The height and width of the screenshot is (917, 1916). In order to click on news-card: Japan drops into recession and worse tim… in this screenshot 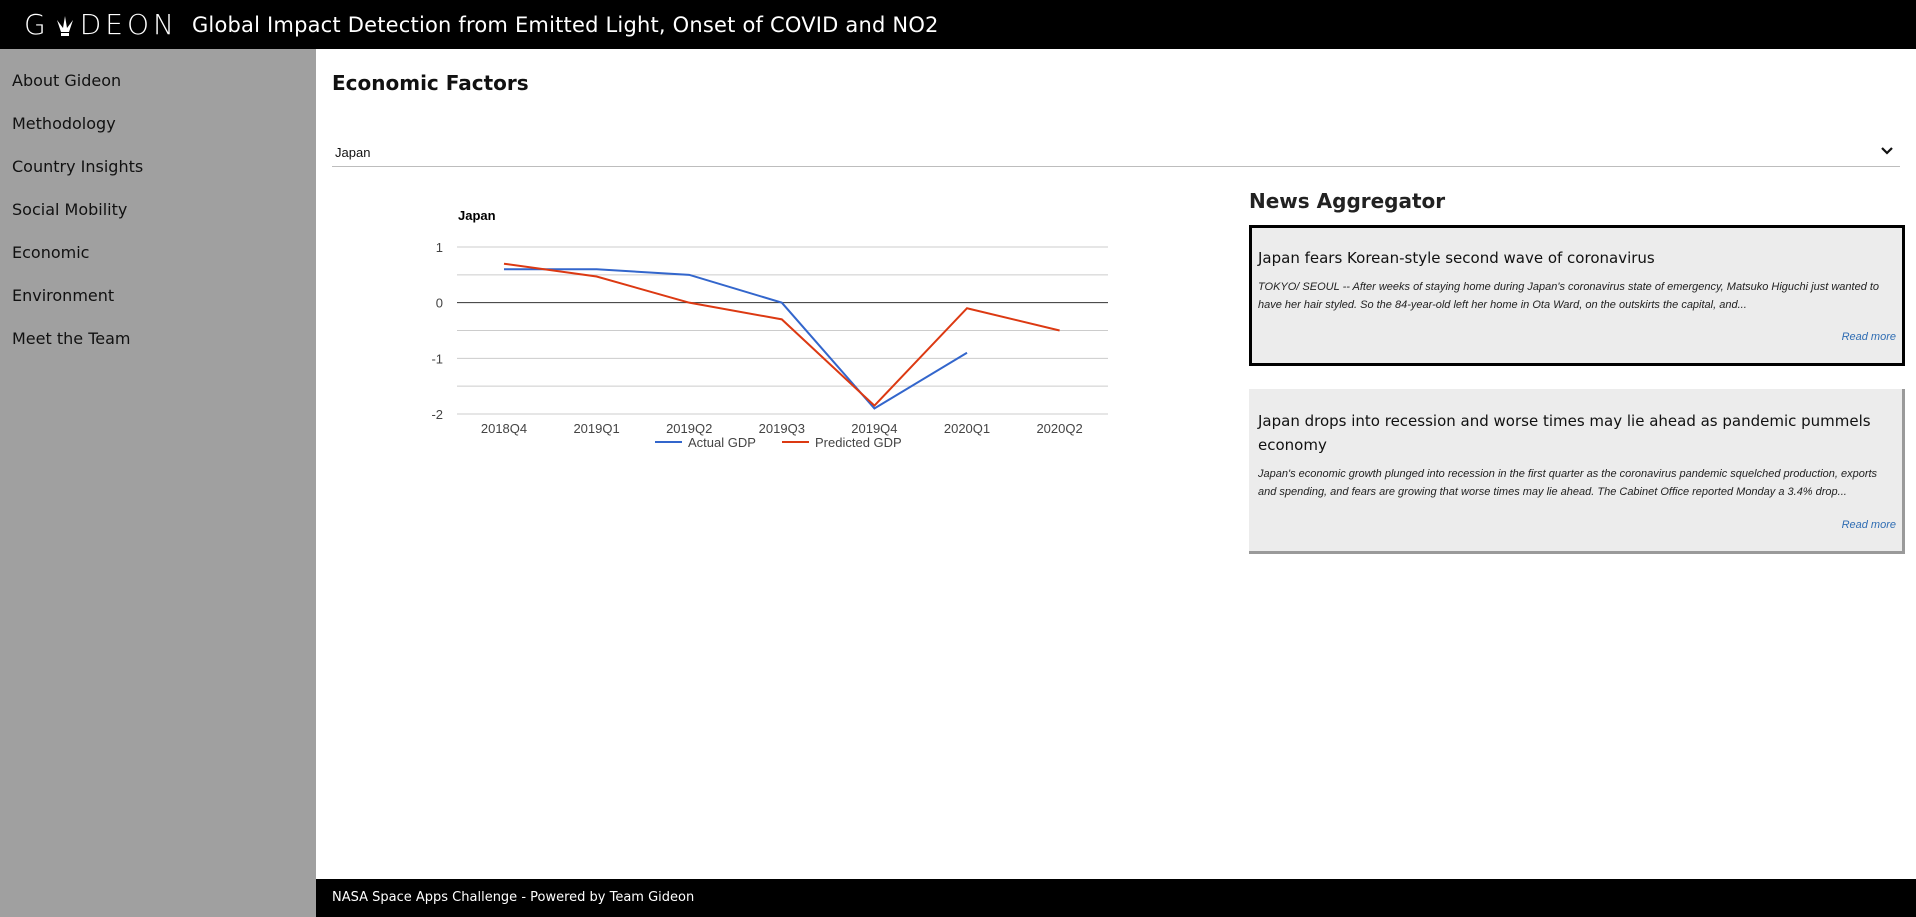, I will do `click(1577, 471)`.